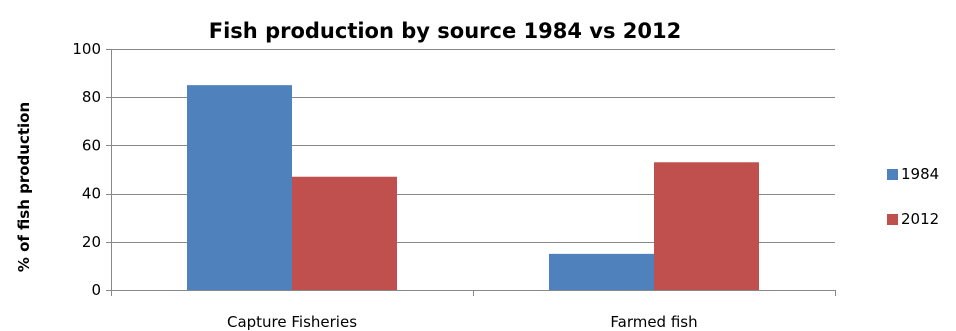 The image size is (956, 331). What do you see at coordinates (86, 49) in the screenshot?
I see `y-tick-label-100: 100` at bounding box center [86, 49].